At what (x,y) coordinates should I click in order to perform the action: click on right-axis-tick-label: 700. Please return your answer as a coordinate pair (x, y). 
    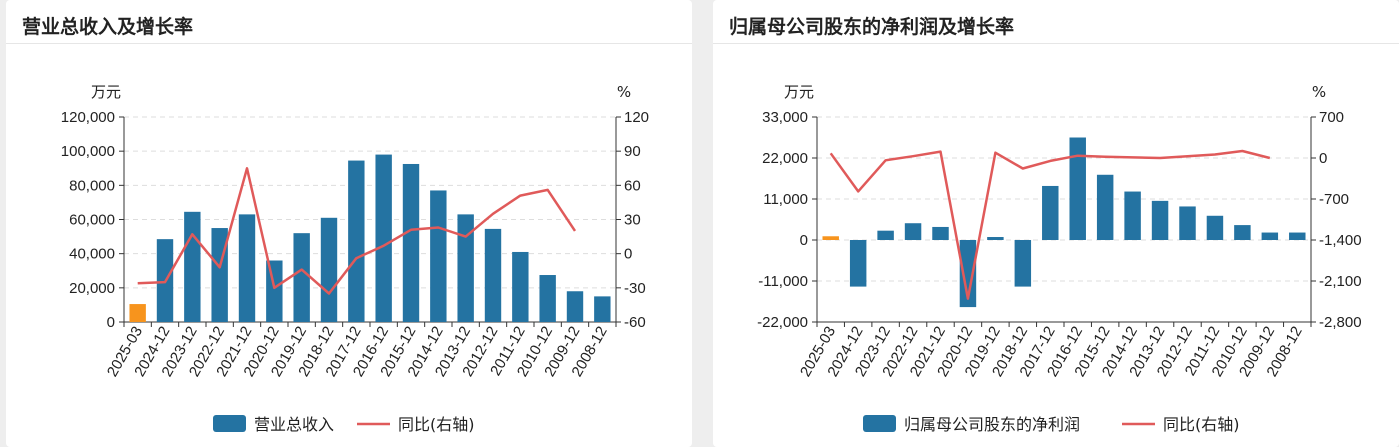
    Looking at the image, I should click on (1331, 117).